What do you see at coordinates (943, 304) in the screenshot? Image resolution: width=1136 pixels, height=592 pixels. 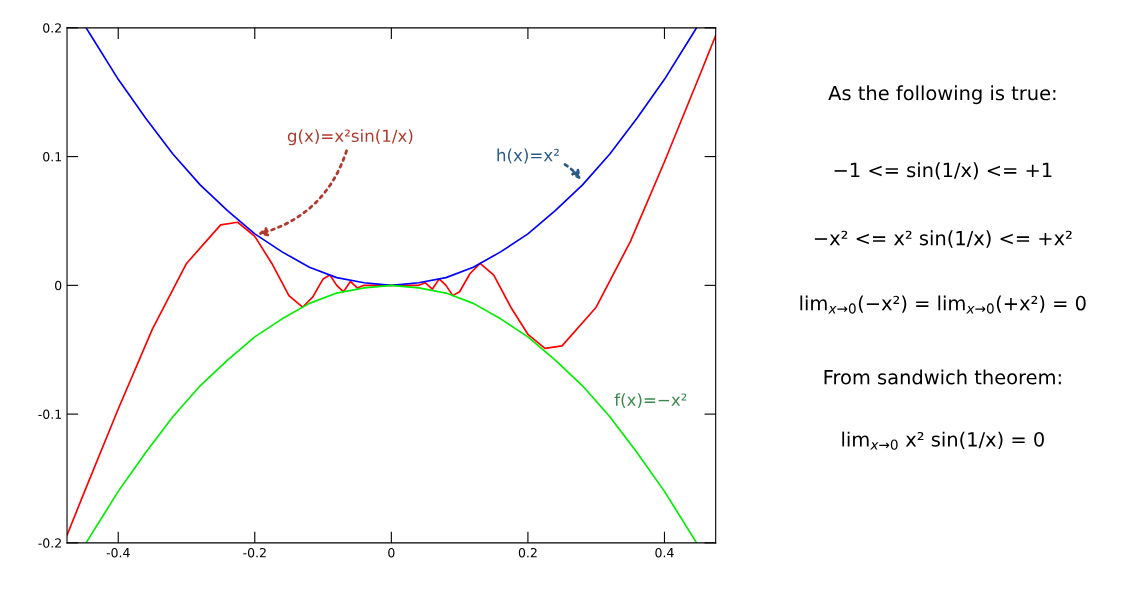 I see `text: lim$_{x→0}$(−x²) = lim$_{x→0}$(+x²) = 0` at bounding box center [943, 304].